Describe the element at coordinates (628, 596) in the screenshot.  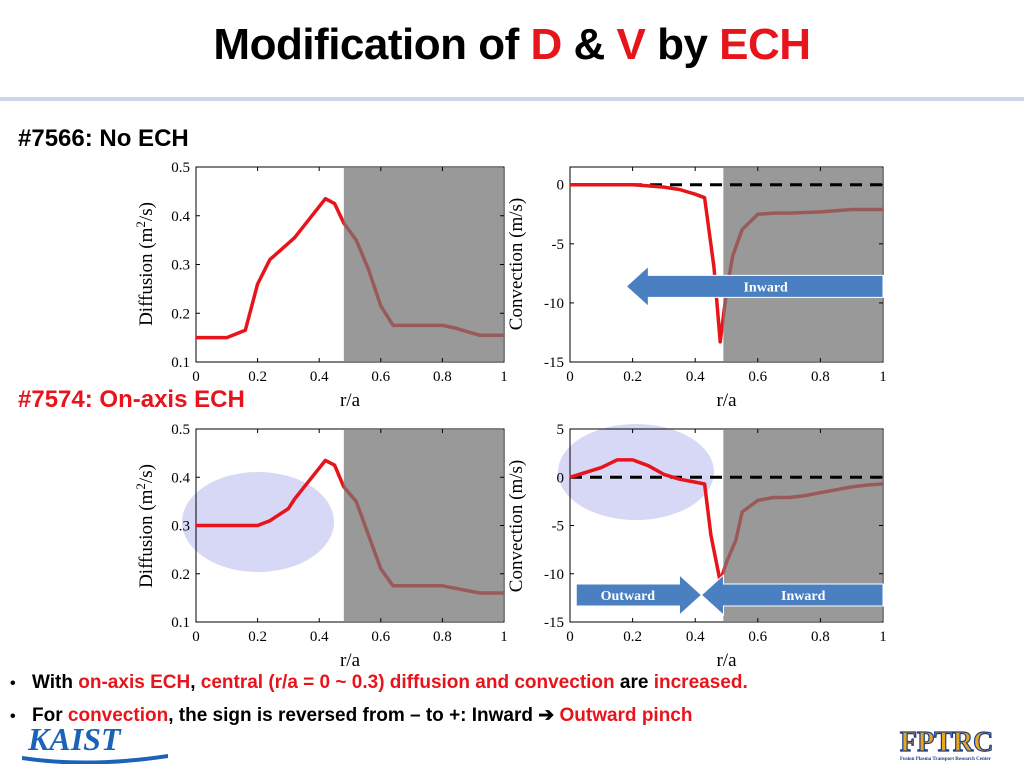
I see `arrow-label: Outward` at that location.